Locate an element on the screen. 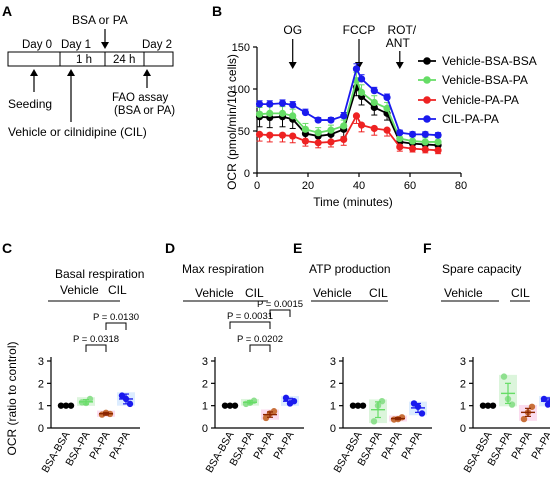  segment-24h-label: 24 h is located at coordinates (124, 60).